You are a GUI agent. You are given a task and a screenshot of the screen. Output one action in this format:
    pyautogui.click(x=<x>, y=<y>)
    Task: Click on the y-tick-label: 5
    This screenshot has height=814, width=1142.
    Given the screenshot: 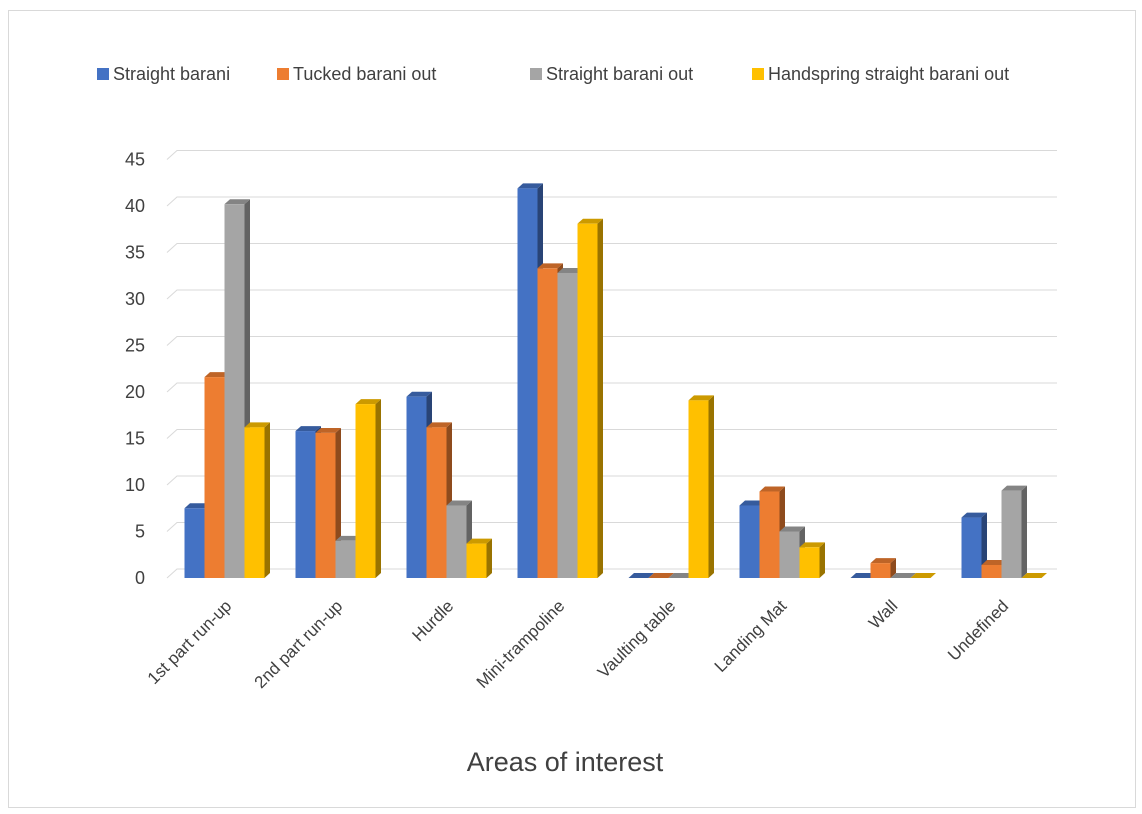 What is the action you would take?
    pyautogui.click(x=140, y=532)
    